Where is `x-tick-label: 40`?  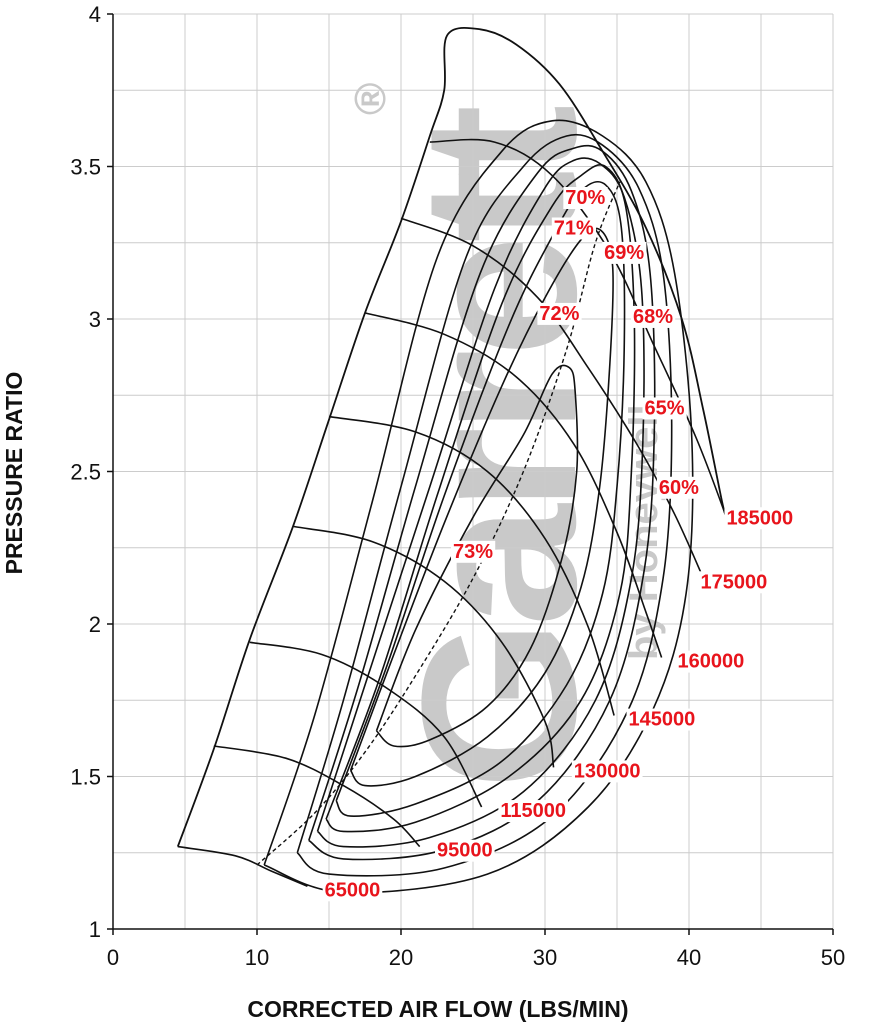
x-tick-label: 40 is located at coordinates (689, 957).